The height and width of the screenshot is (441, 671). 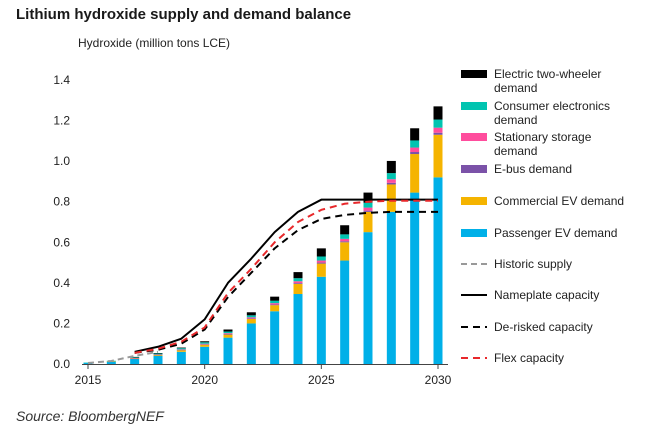 What do you see at coordinates (529, 358) in the screenshot?
I see `legend-label: Flex capacity` at bounding box center [529, 358].